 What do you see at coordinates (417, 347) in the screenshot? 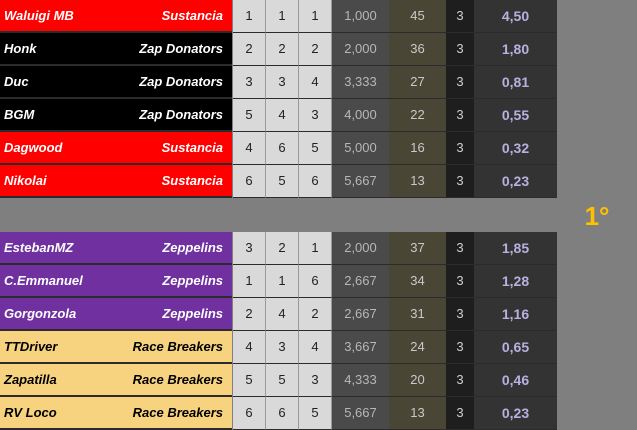
I see `points-cell: 24` at bounding box center [417, 347].